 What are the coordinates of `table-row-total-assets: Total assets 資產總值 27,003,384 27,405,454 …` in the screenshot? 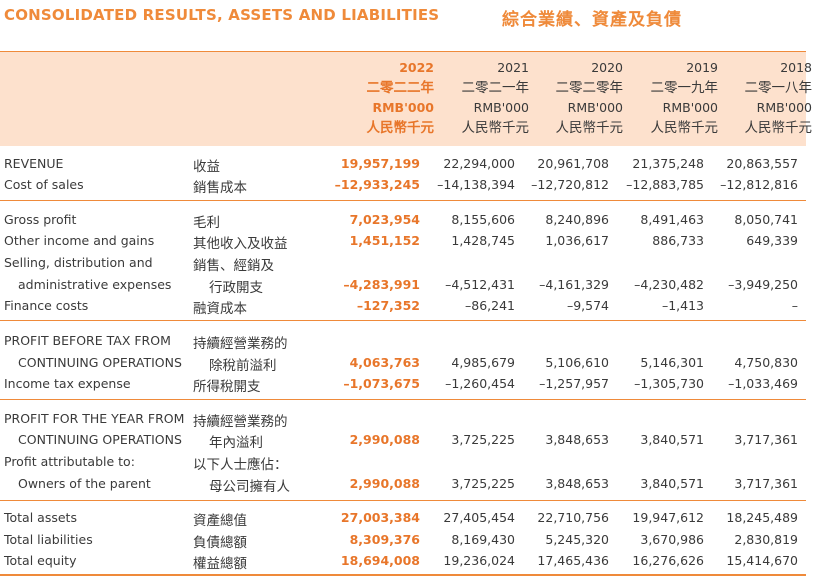 It's located at (403, 518).